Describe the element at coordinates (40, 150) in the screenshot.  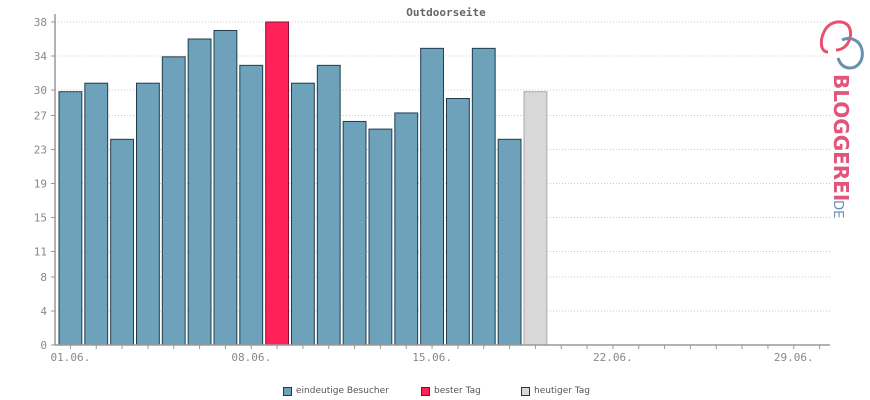
I see `y-tick-label: 23` at that location.